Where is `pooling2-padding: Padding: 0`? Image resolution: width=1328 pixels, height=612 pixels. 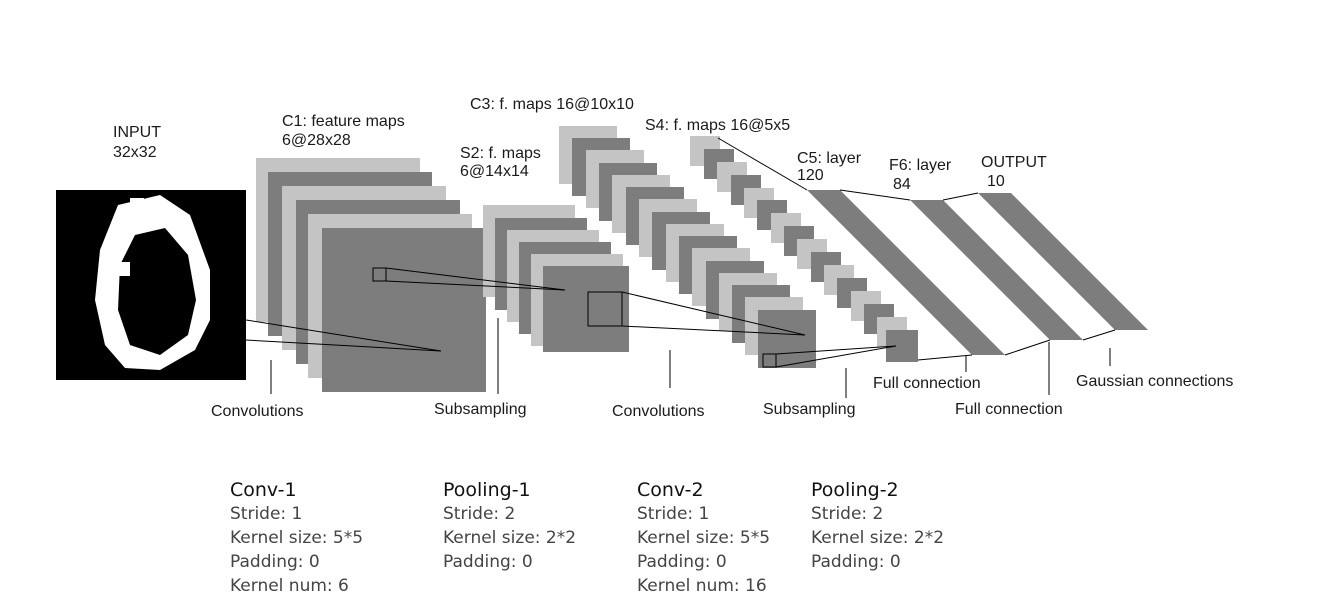
pooling2-padding: Padding: 0 is located at coordinates (856, 562).